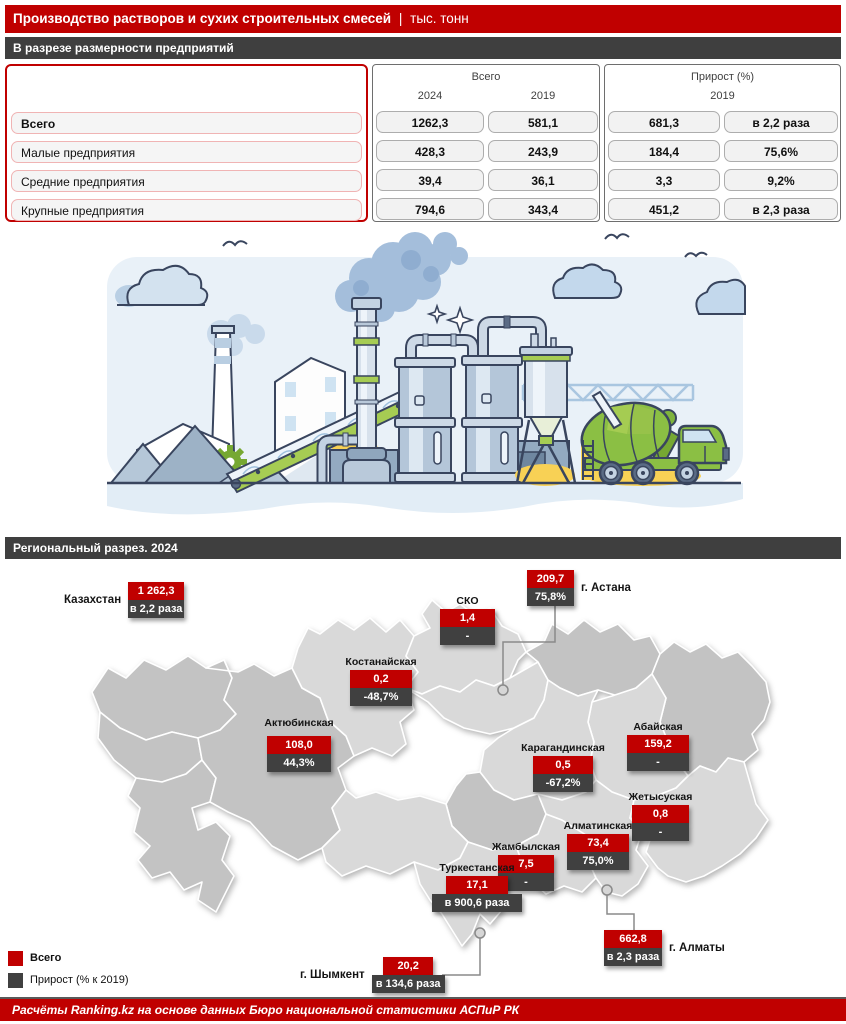 This screenshot has width=846, height=1024. Describe the element at coordinates (423, 548) in the screenshot. I see `section-title-regional: Региональный разрез. 2024` at that location.